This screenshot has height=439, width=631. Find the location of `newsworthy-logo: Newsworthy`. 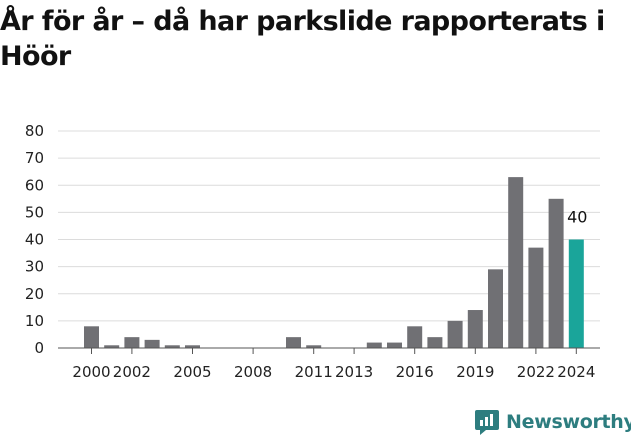

newsworthy-logo: Newsworthy is located at coordinates (552, 422).